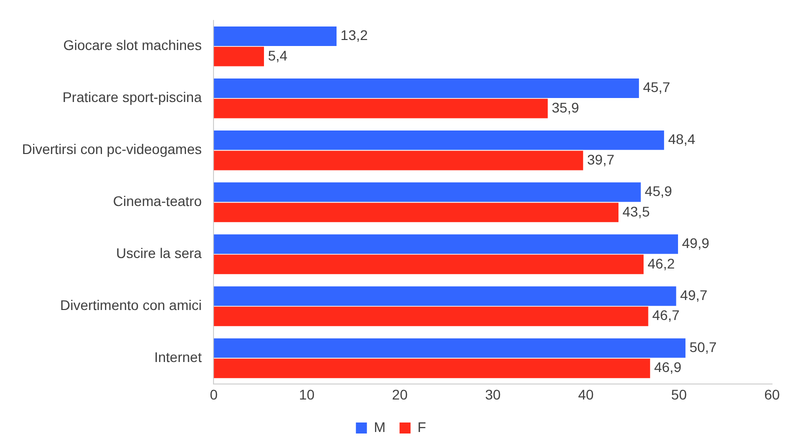 This screenshot has height=445, width=792. Describe the element at coordinates (682, 139) in the screenshot. I see `data-label: 48,4` at that location.